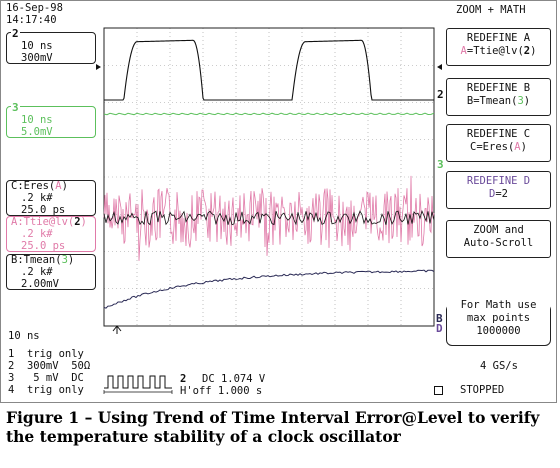 This screenshot has width=560, height=468. Describe the element at coordinates (491, 10) in the screenshot. I see `mode-label: ZOOM + MATH` at that location.